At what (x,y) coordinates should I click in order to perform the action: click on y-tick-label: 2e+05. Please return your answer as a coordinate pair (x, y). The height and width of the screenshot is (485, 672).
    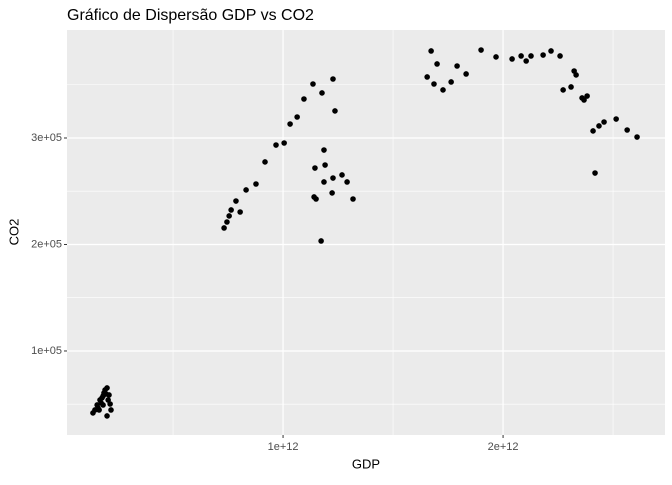
    Looking at the image, I should click on (46, 244).